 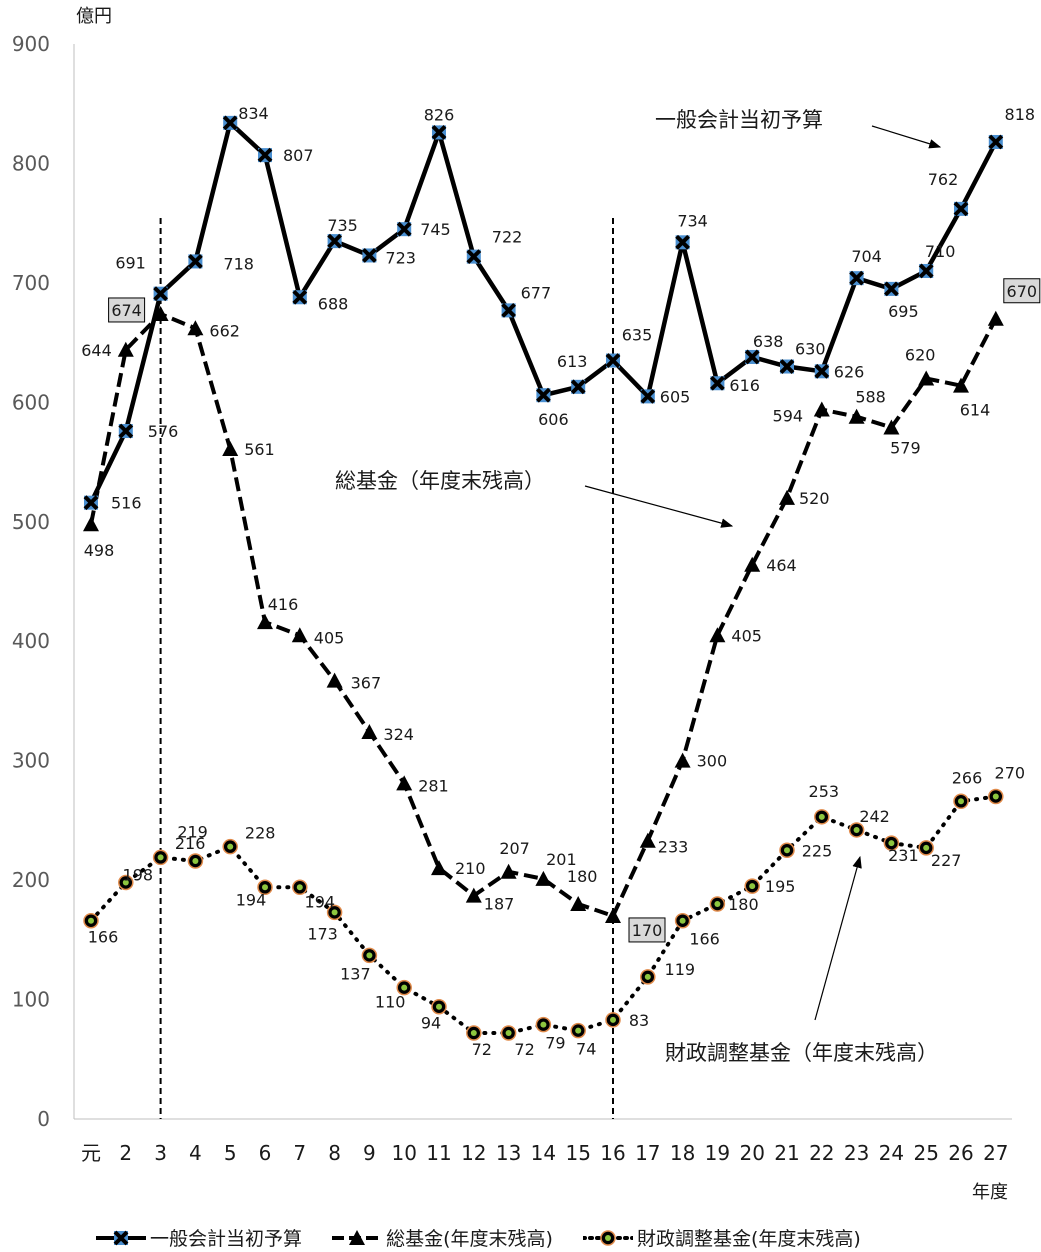 What do you see at coordinates (342, 225) in the screenshot?
I see `data-label-general-budget: 735` at bounding box center [342, 225].